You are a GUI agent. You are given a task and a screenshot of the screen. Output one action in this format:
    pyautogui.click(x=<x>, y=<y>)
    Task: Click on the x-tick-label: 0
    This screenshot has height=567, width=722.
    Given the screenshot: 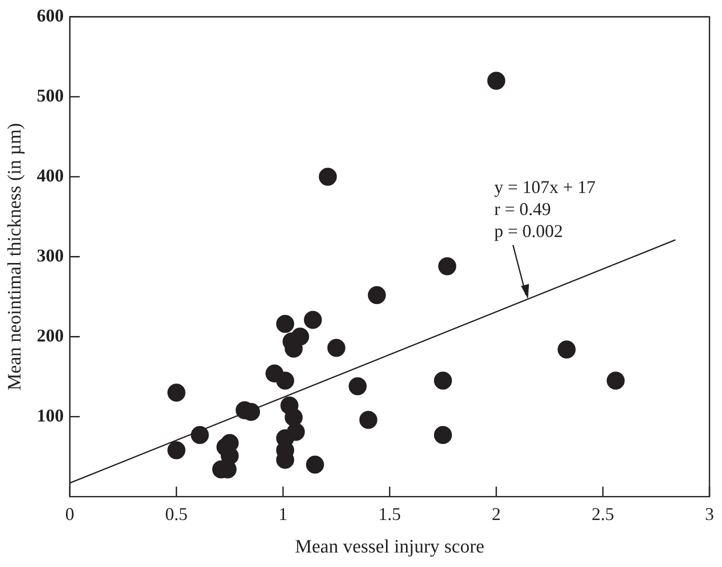 What is the action you would take?
    pyautogui.click(x=69, y=514)
    